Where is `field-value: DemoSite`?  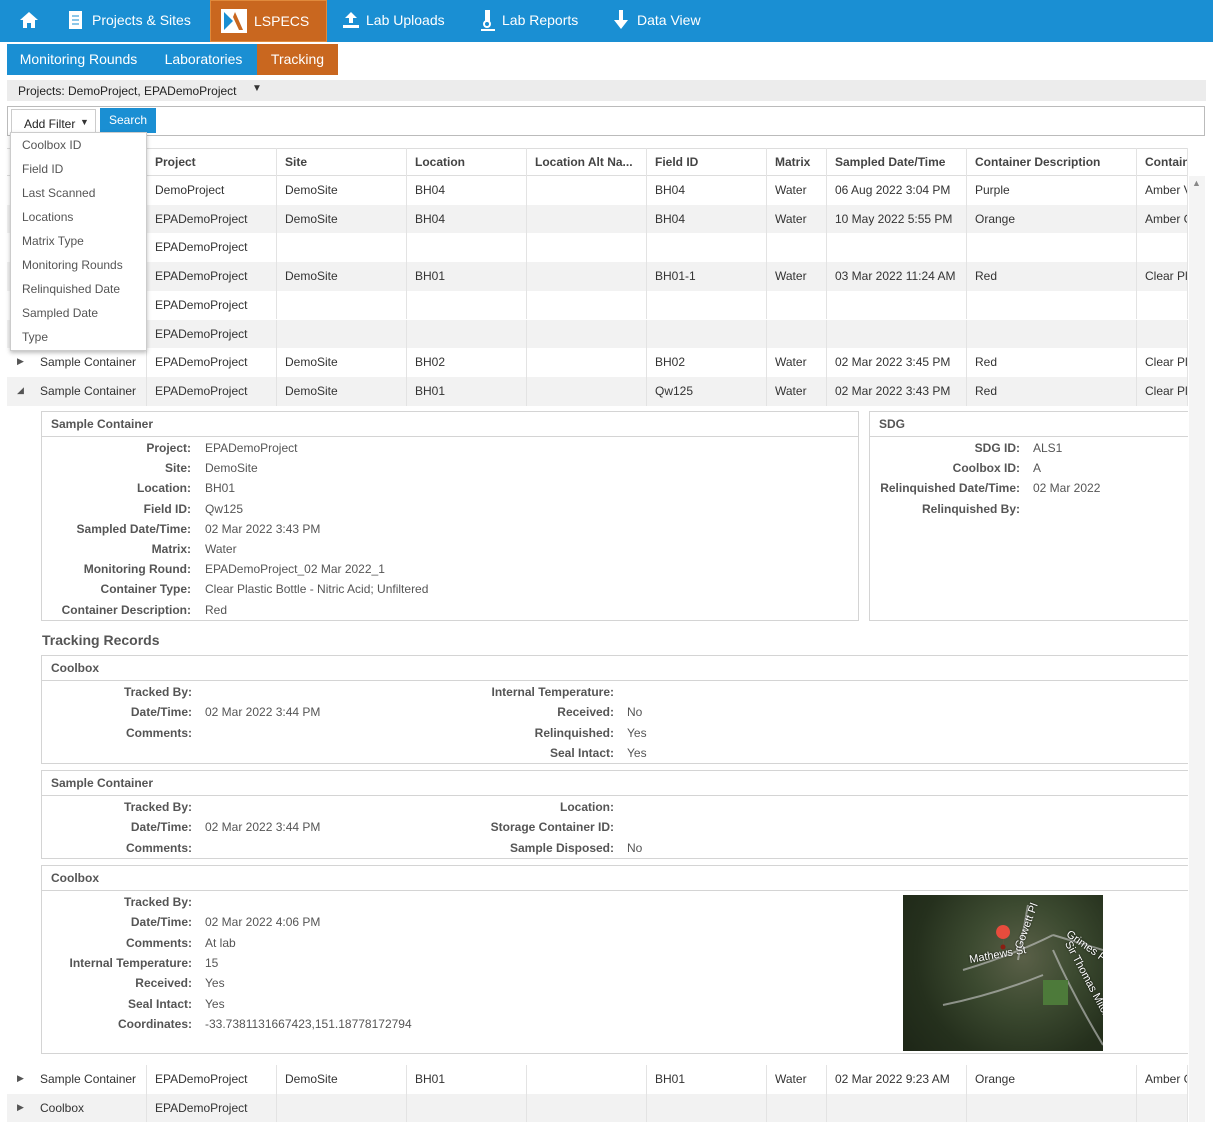 field-value: DemoSite is located at coordinates (231, 468).